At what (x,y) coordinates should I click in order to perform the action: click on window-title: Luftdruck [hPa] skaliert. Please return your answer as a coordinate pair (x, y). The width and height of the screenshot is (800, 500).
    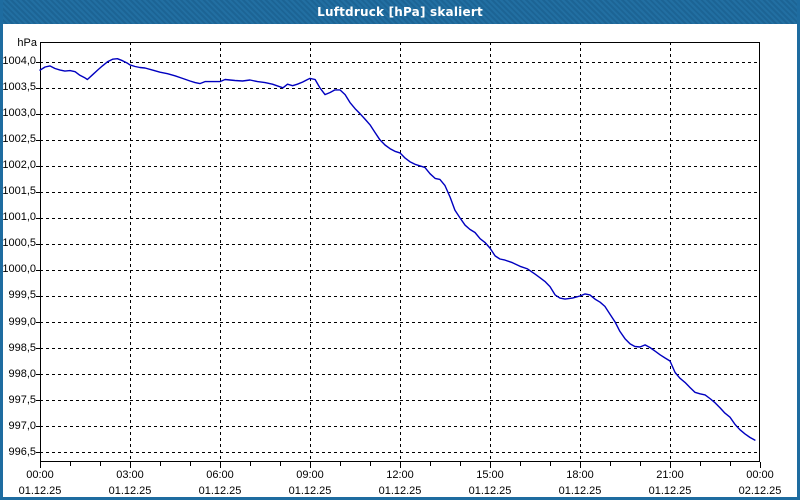
    Looking at the image, I should click on (400, 12).